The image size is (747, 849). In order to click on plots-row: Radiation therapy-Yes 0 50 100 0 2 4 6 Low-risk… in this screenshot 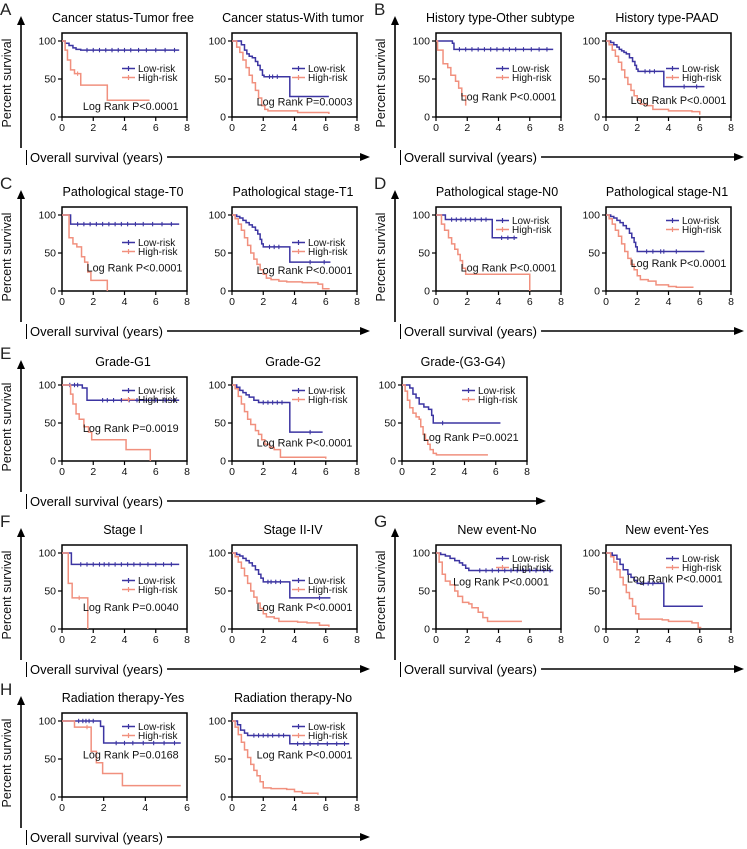, I will do `click(199, 757)`.